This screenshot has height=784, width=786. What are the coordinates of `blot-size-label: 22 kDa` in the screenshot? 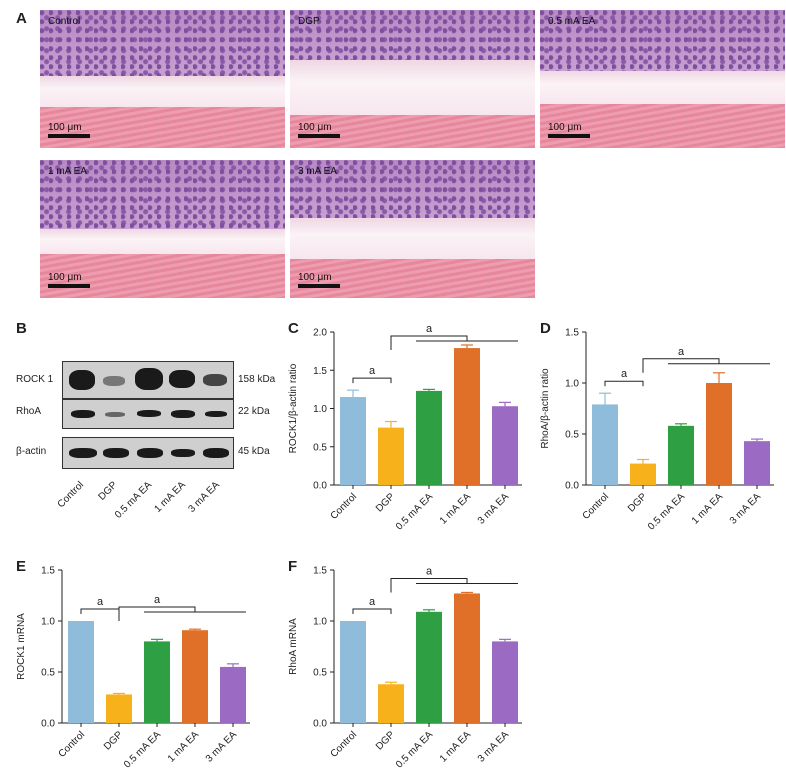 It's located at (254, 411).